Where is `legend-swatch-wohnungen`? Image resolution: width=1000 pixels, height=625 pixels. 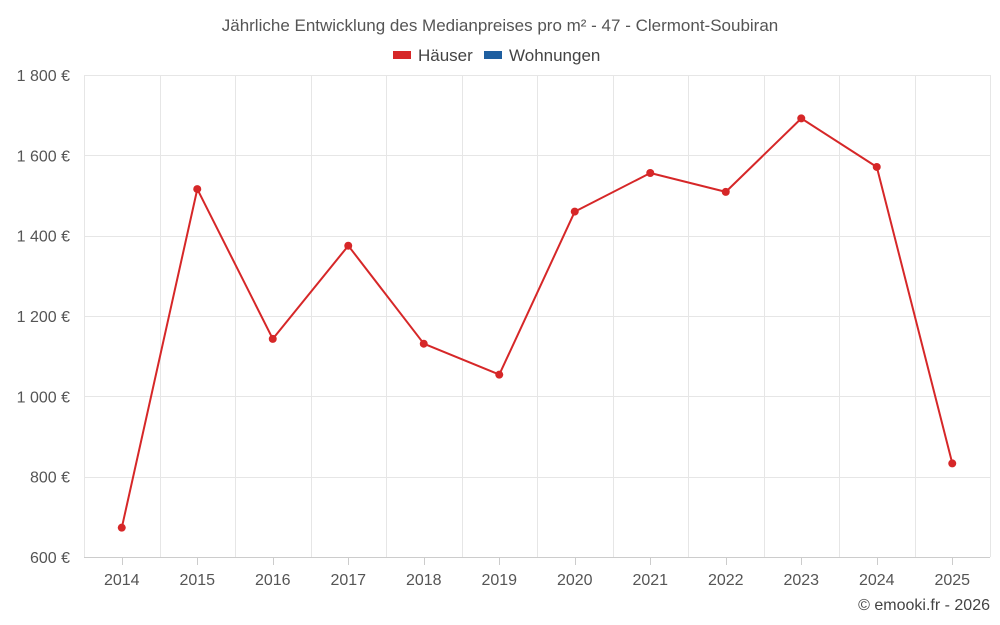 legend-swatch-wohnungen is located at coordinates (493, 55).